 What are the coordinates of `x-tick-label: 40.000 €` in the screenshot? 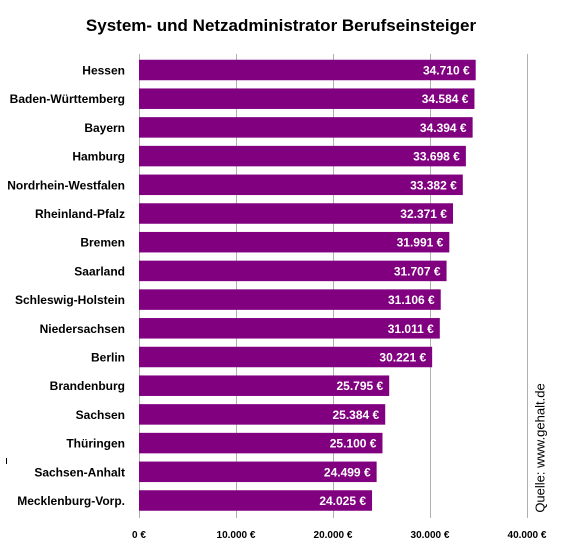 It's located at (527, 535).